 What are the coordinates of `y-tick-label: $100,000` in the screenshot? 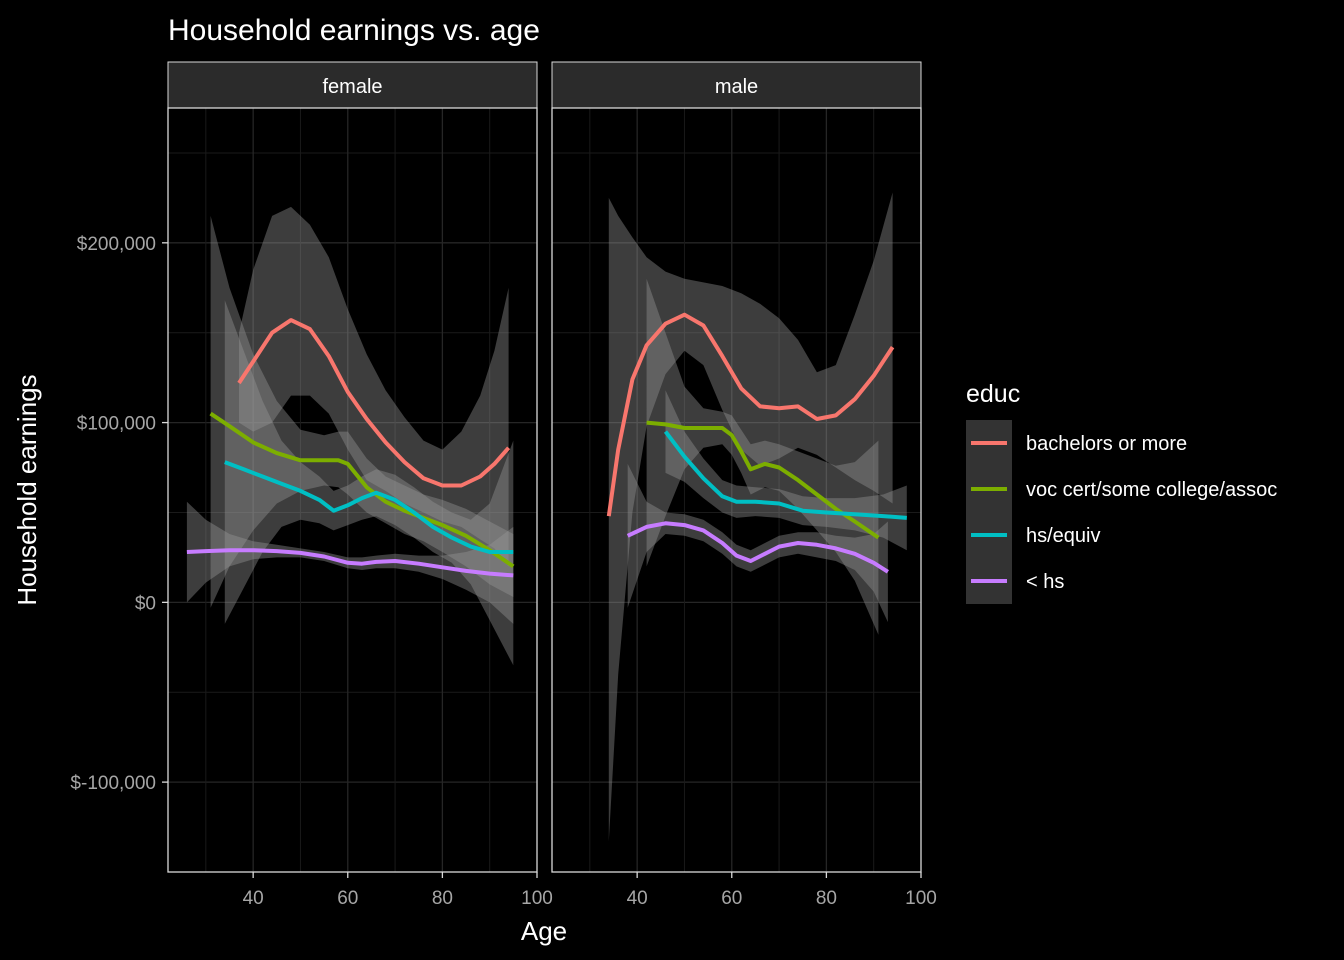 It's located at (116, 424).